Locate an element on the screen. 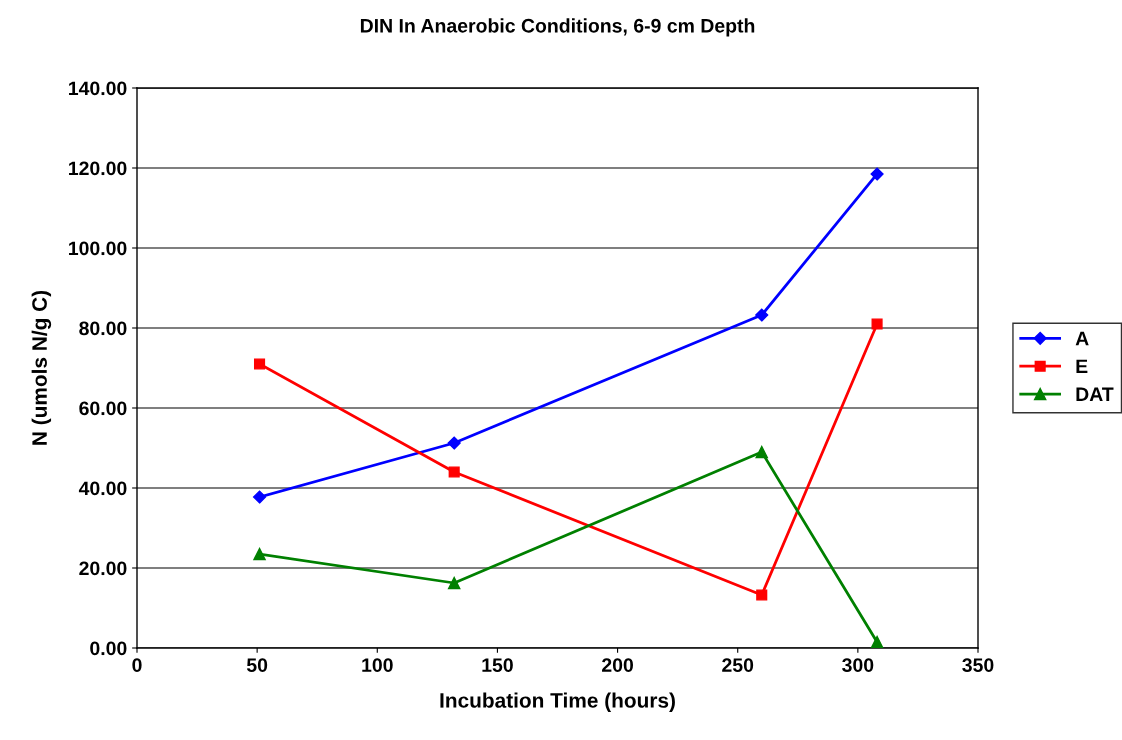  y-tick-label: 80.00 is located at coordinates (103, 328).